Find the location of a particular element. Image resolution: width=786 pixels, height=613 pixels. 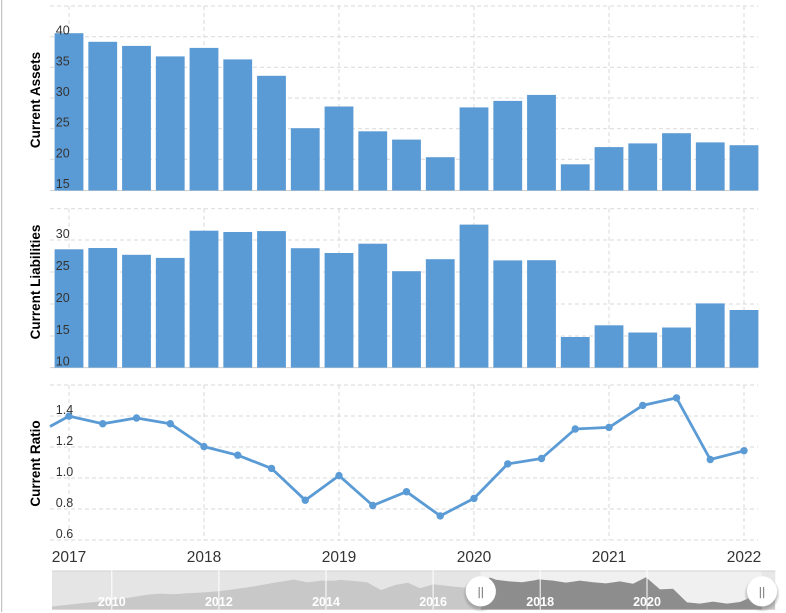

svg-text: 40 is located at coordinates (63, 31).